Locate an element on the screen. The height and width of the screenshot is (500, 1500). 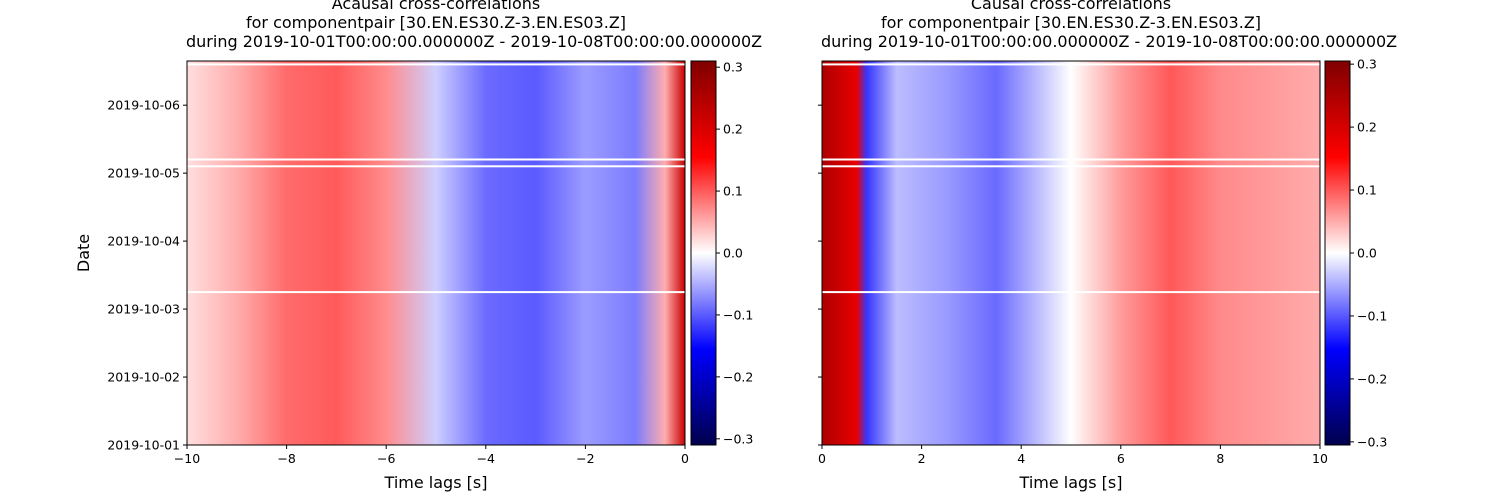
right-colorbar-ticks: −0.3 −0.2 −0.1 0.0 0.1 0.2 0.3 is located at coordinates (1368, 253).